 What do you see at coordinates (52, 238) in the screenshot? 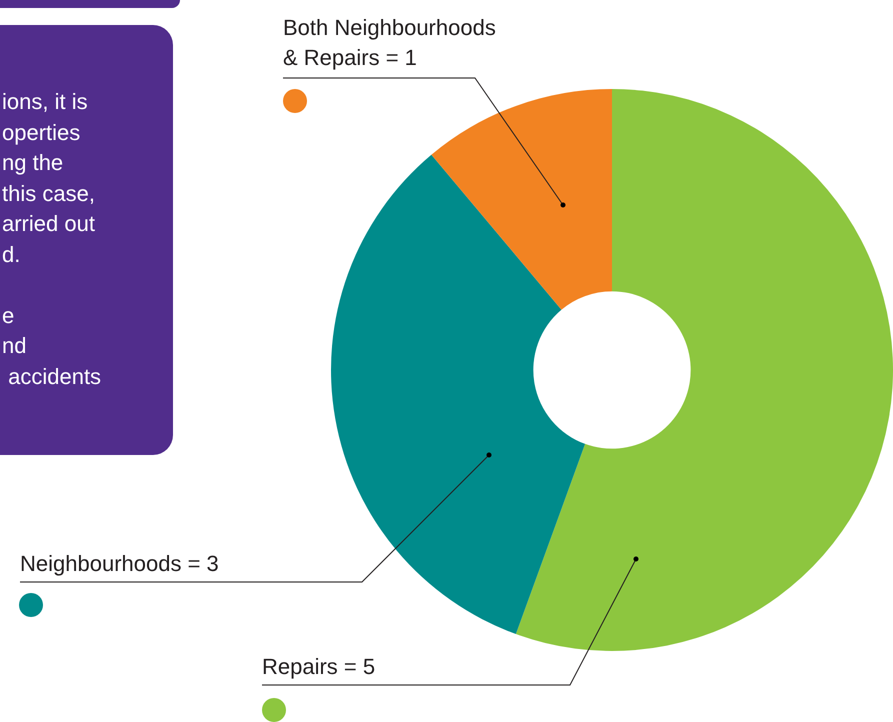
I see `text: ions, it is operties ng the this case, arried out d. e nd accidents` at bounding box center [52, 238].